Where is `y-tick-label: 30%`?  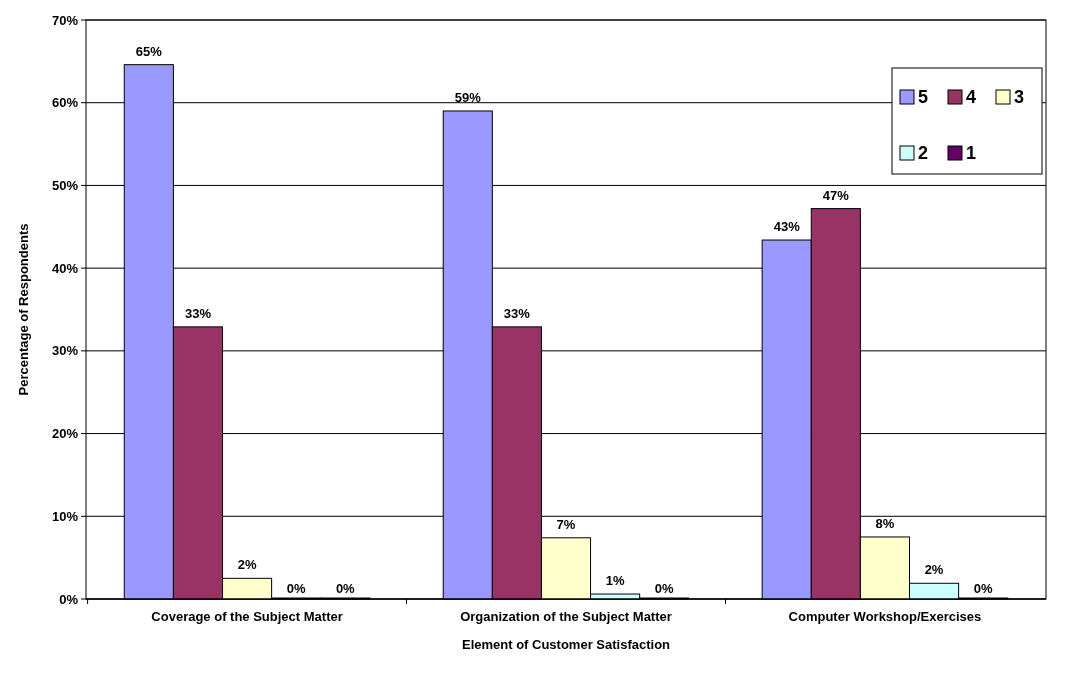 y-tick-label: 30% is located at coordinates (65, 351).